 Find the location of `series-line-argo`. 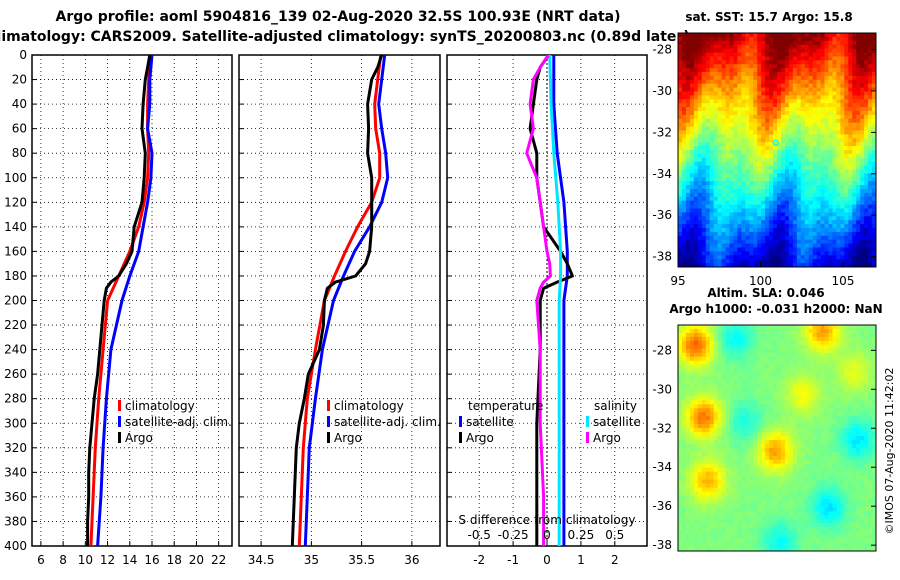

series-line-argo is located at coordinates (119, 300).